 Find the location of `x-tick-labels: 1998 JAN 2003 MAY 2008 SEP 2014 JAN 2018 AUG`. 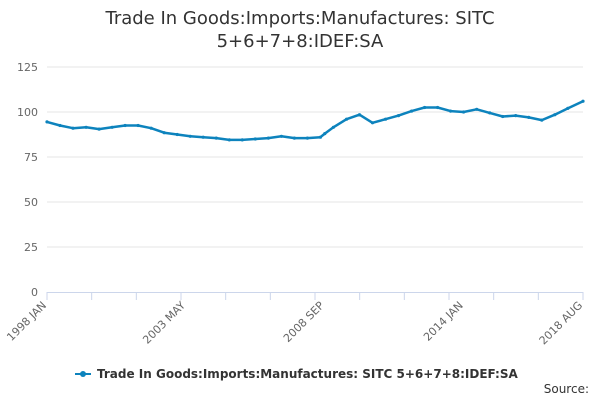

x-tick-labels: 1998 JAN 2003 MAY 2008 SEP 2014 JAN 2018 AUG is located at coordinates (294, 319).